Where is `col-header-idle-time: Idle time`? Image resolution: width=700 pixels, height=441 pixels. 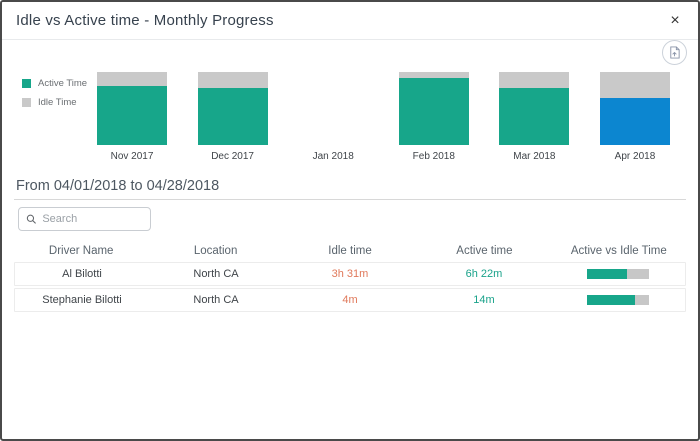
col-header-idle-time: Idle time is located at coordinates (350, 251).